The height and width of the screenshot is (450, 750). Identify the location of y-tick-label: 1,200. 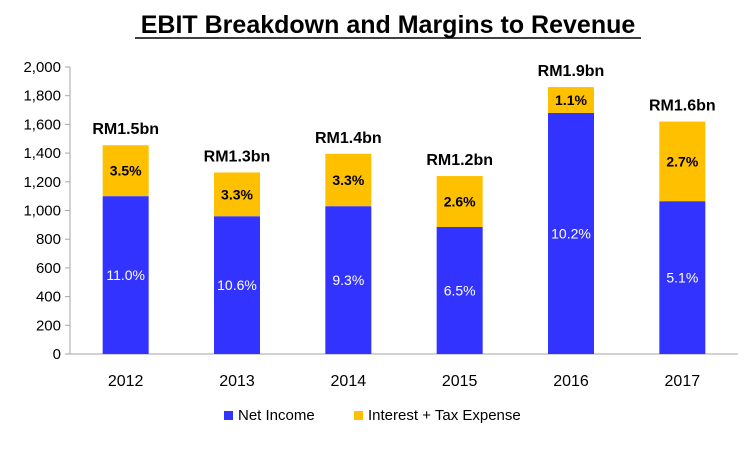
(42, 182).